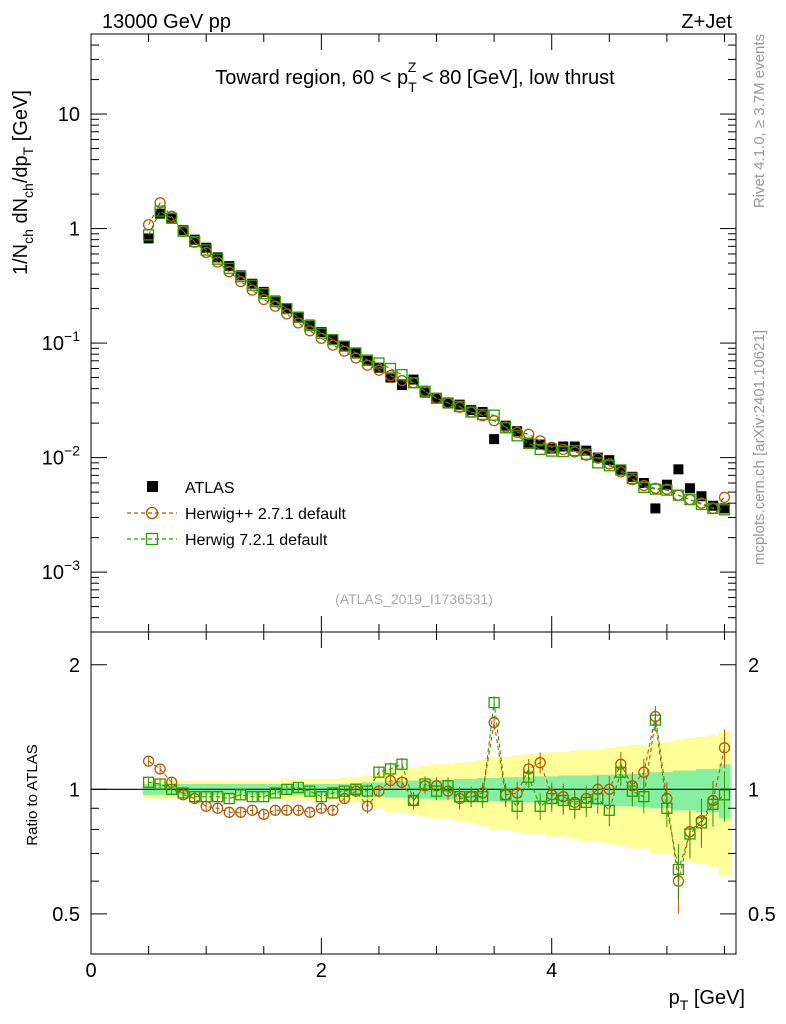  I want to click on analysis-id-label: (ATLAS_2019_I1736531), so click(414, 599).